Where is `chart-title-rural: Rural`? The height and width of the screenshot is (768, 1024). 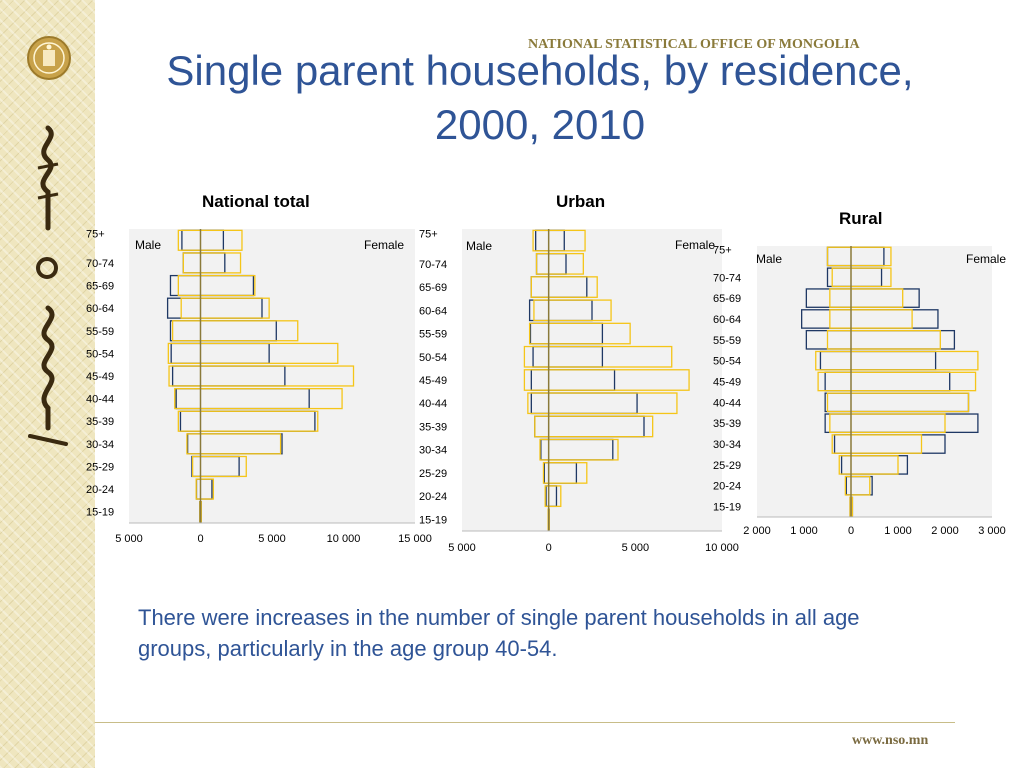 chart-title-rural: Rural is located at coordinates (861, 218).